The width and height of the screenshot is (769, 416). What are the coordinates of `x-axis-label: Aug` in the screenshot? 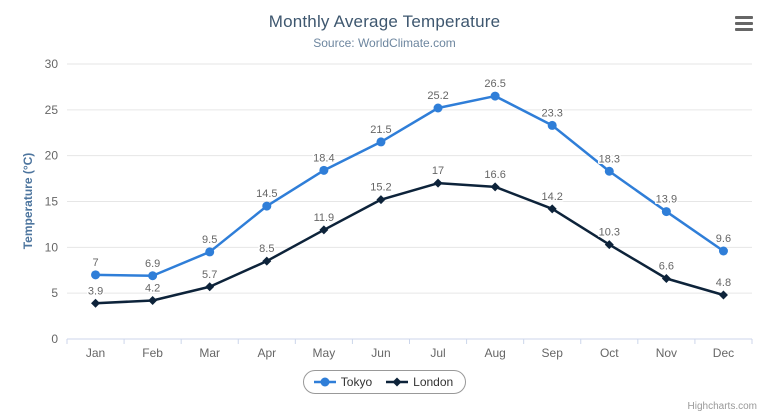 It's located at (494, 353).